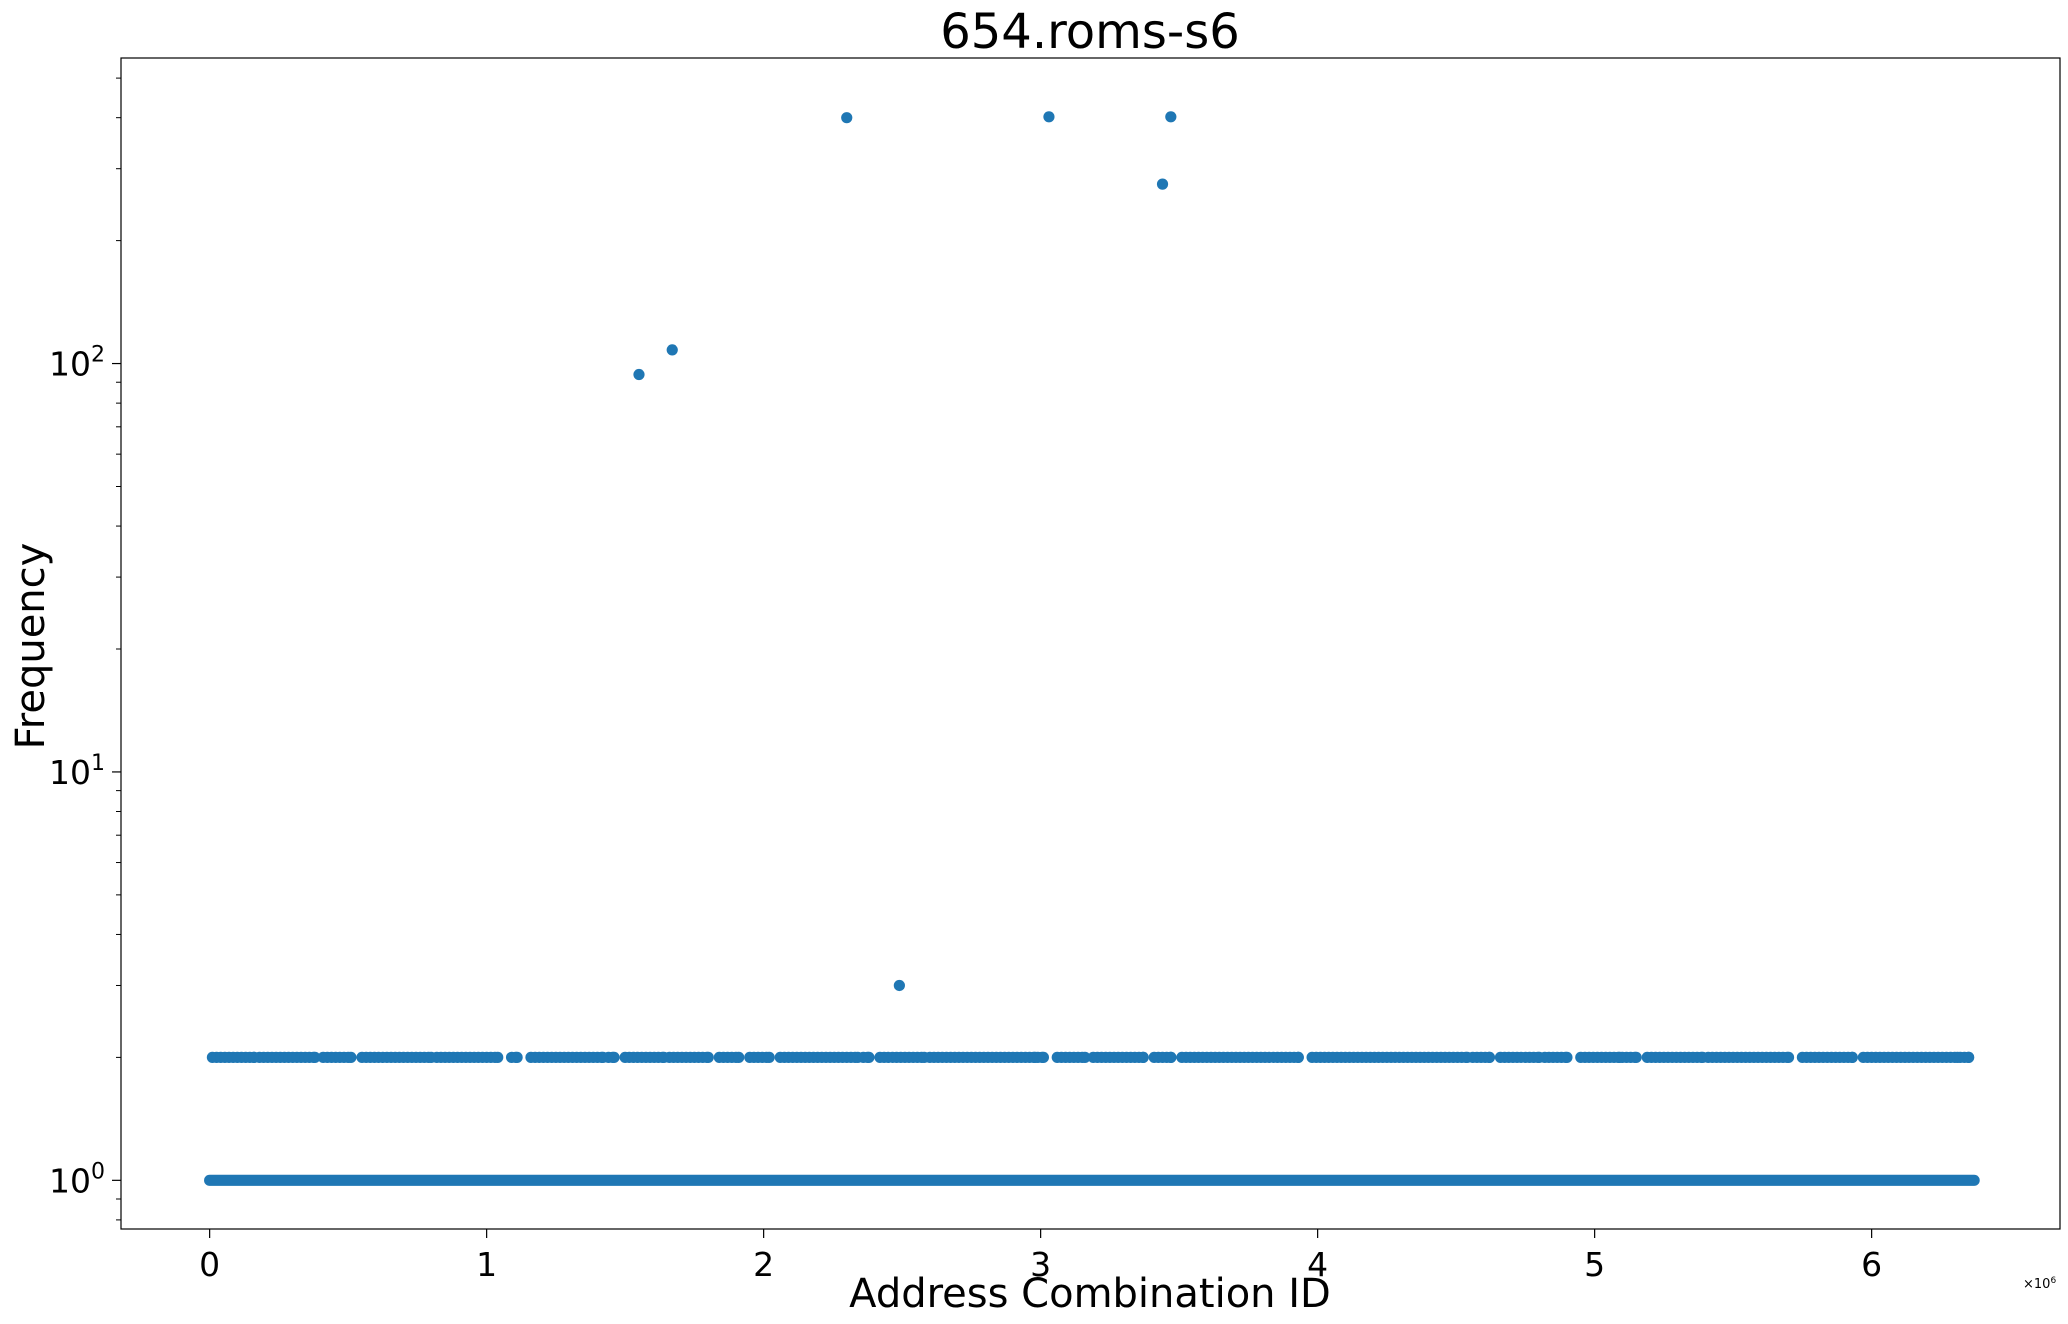  What do you see at coordinates (77, 1179) in the screenshot?
I see `y-tick-label: 10⁰` at bounding box center [77, 1179].